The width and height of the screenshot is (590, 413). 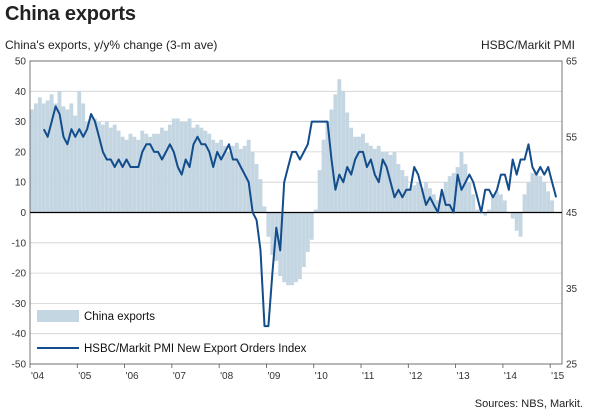 I want to click on left-tick-label: -10, so click(x=19, y=243).